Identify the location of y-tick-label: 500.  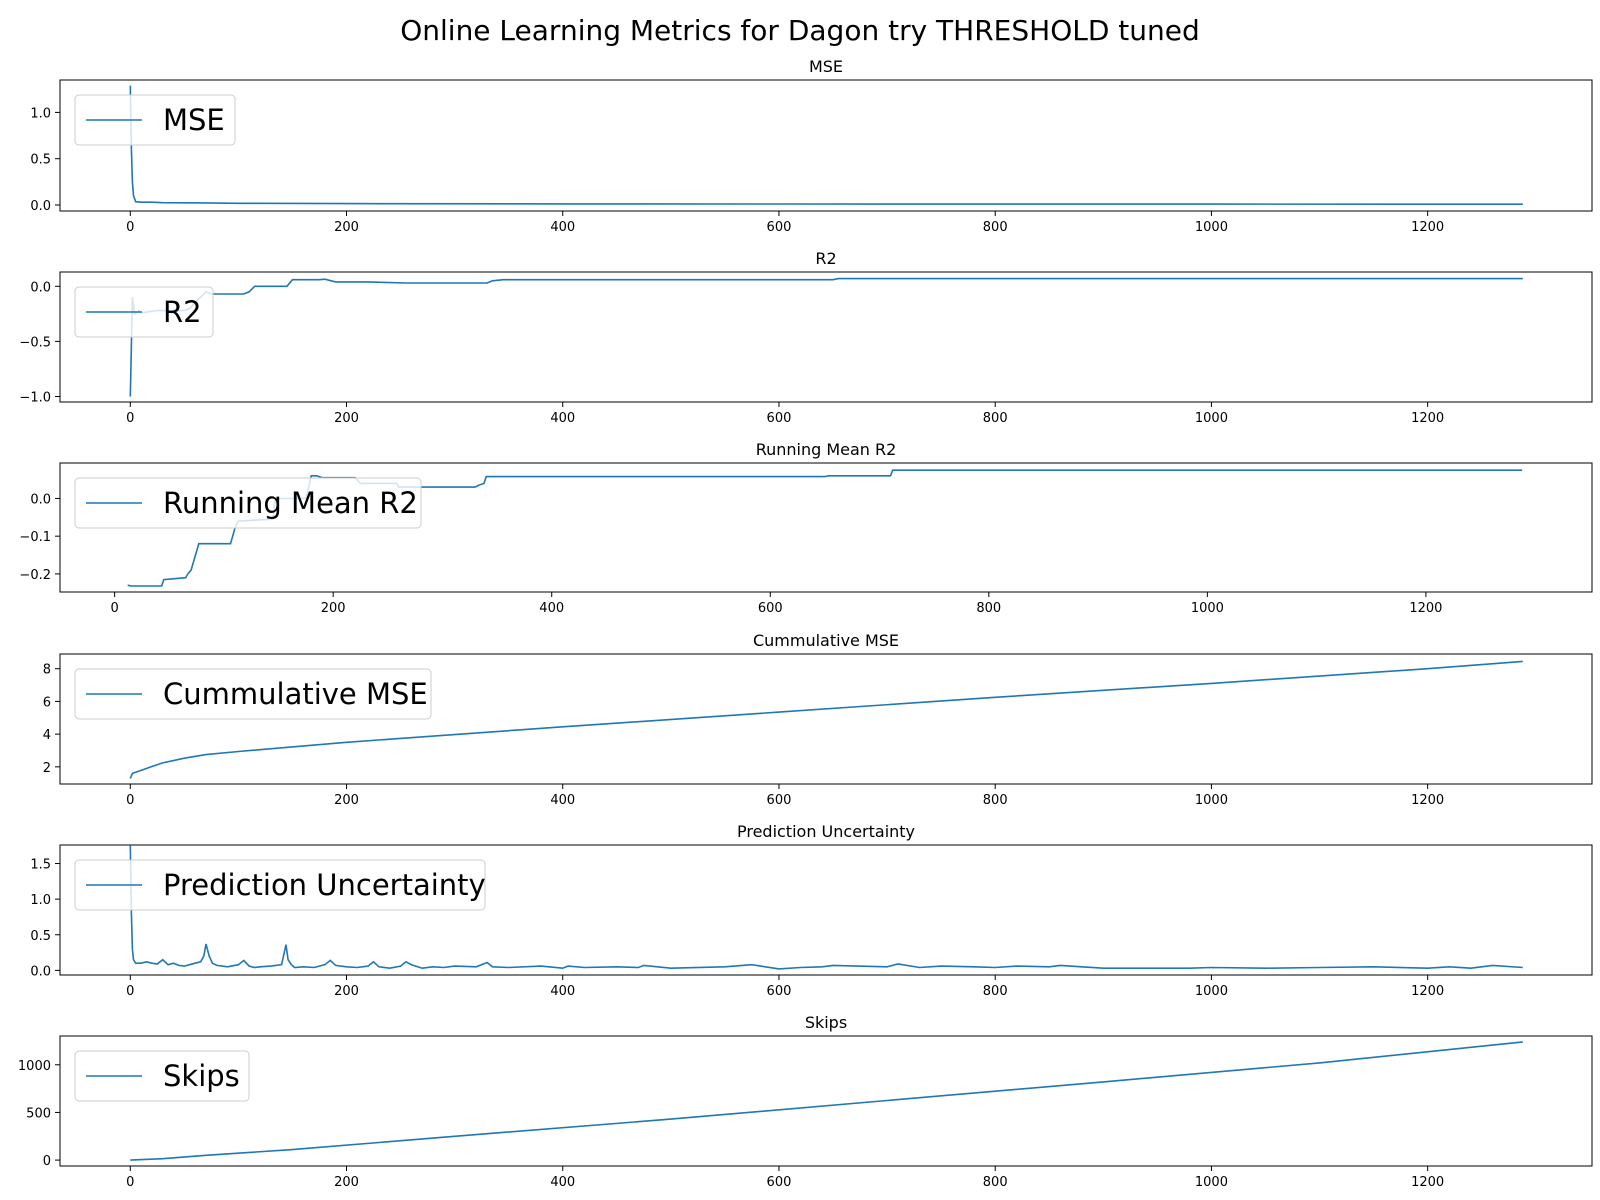
(38, 1113).